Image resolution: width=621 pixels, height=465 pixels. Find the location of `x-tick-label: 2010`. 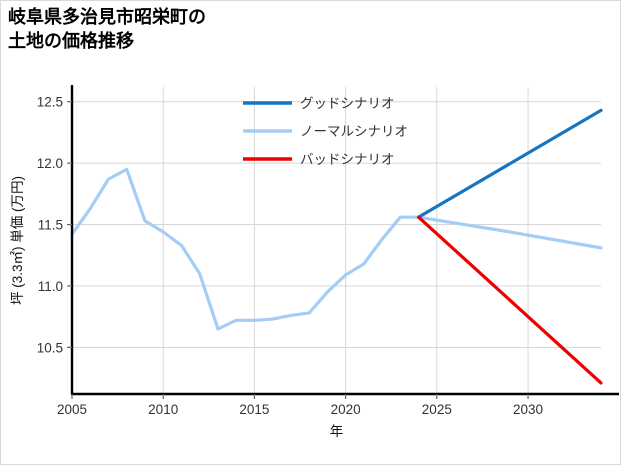

x-tick-label: 2010 is located at coordinates (163, 409).